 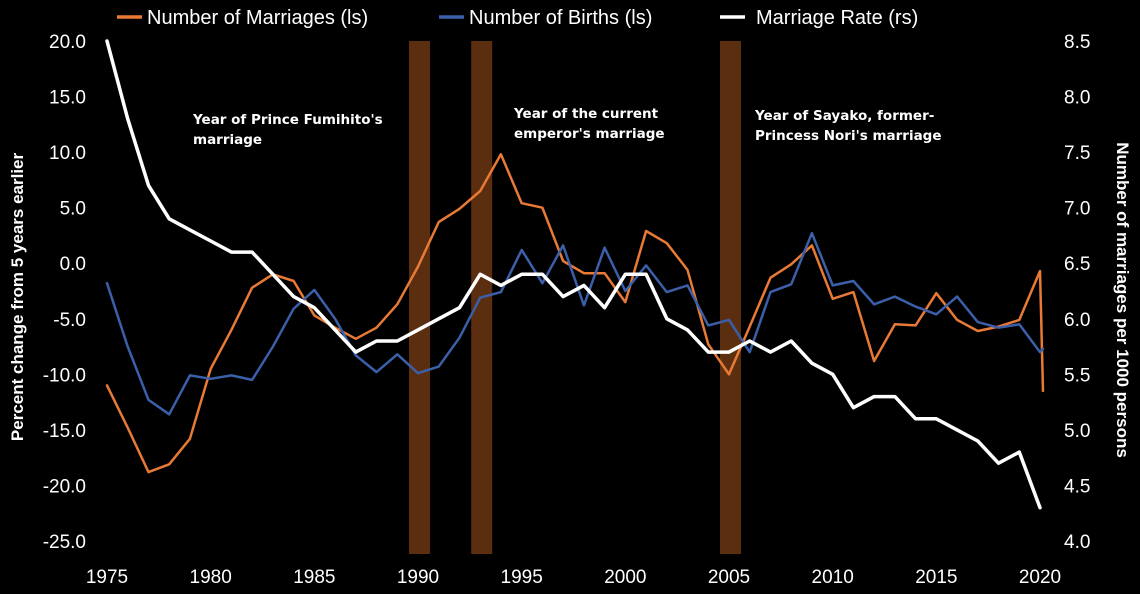 What do you see at coordinates (1077, 375) in the screenshot?
I see `right-tick-label: 5.5` at bounding box center [1077, 375].